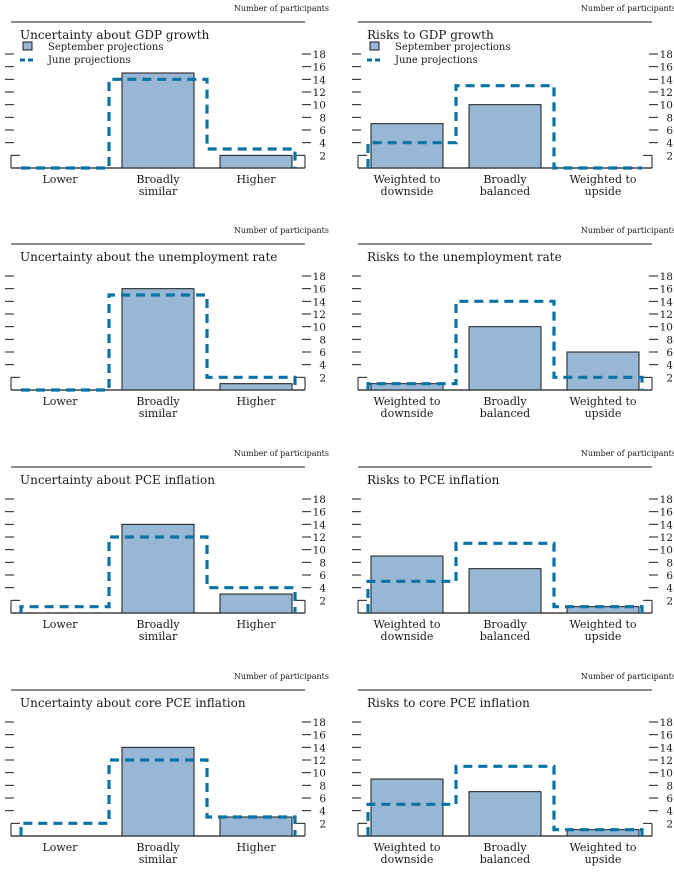 The width and height of the screenshot is (674, 890). Describe the element at coordinates (133, 703) in the screenshot. I see `chart-title: Uncertainty about core PCE inflation` at that location.